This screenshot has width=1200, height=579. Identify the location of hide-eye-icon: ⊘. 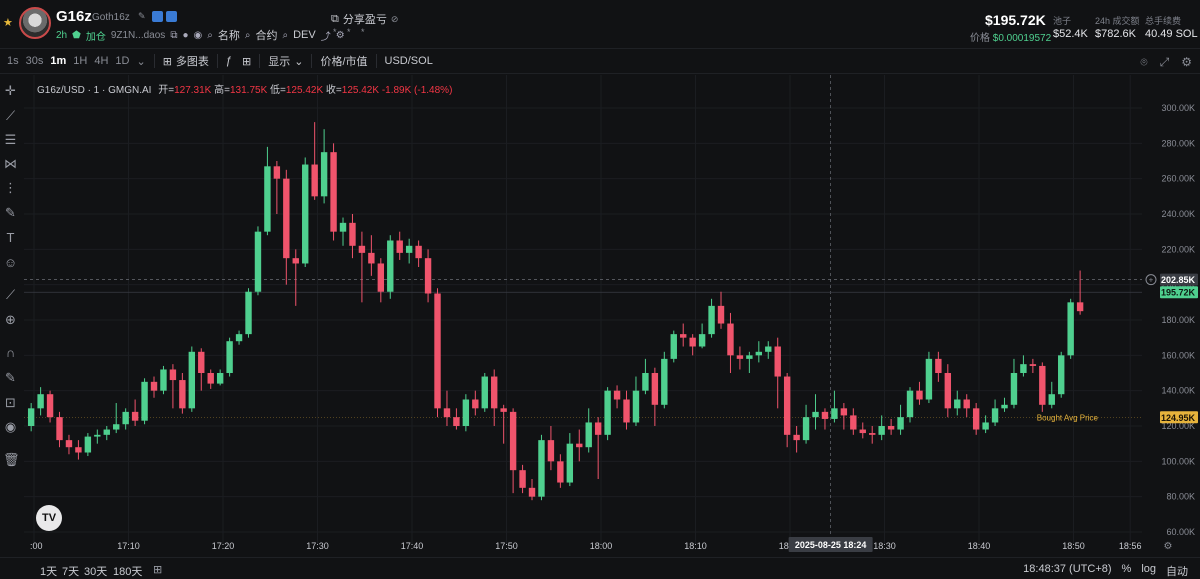
(394, 18).